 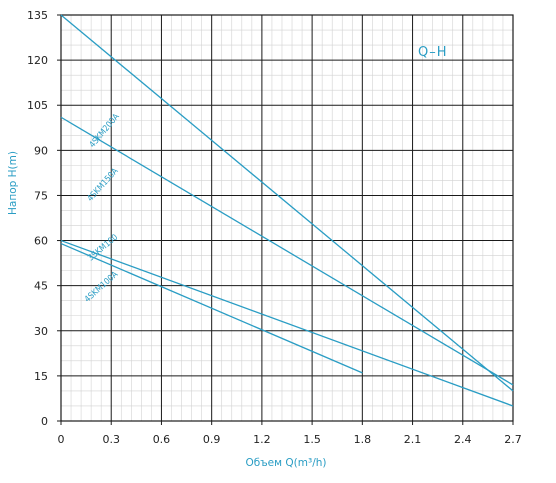 What do you see at coordinates (211, 308) in the screenshot?
I see `series-line` at bounding box center [211, 308].